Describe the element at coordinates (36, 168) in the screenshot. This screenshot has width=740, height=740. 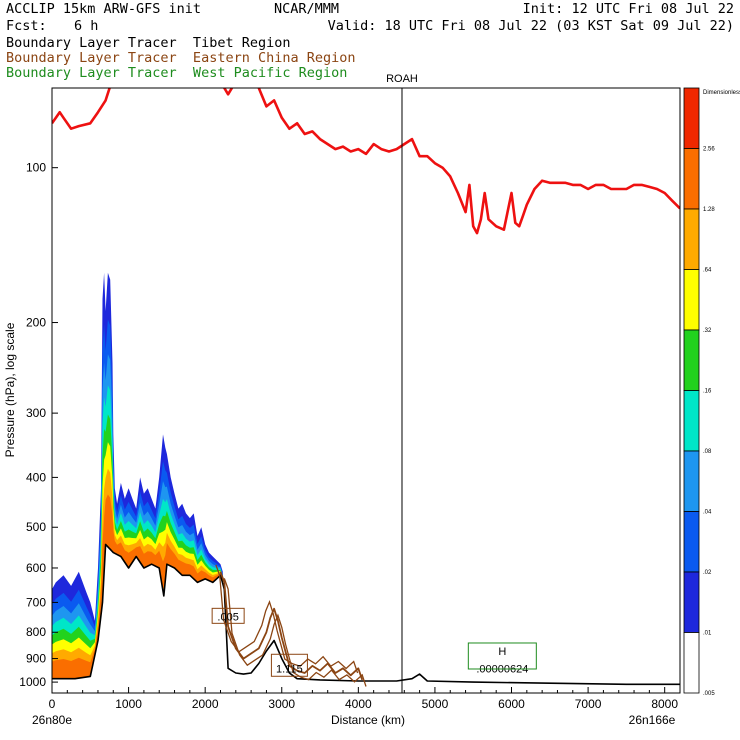
I see `y-tick-label: 100` at that location.